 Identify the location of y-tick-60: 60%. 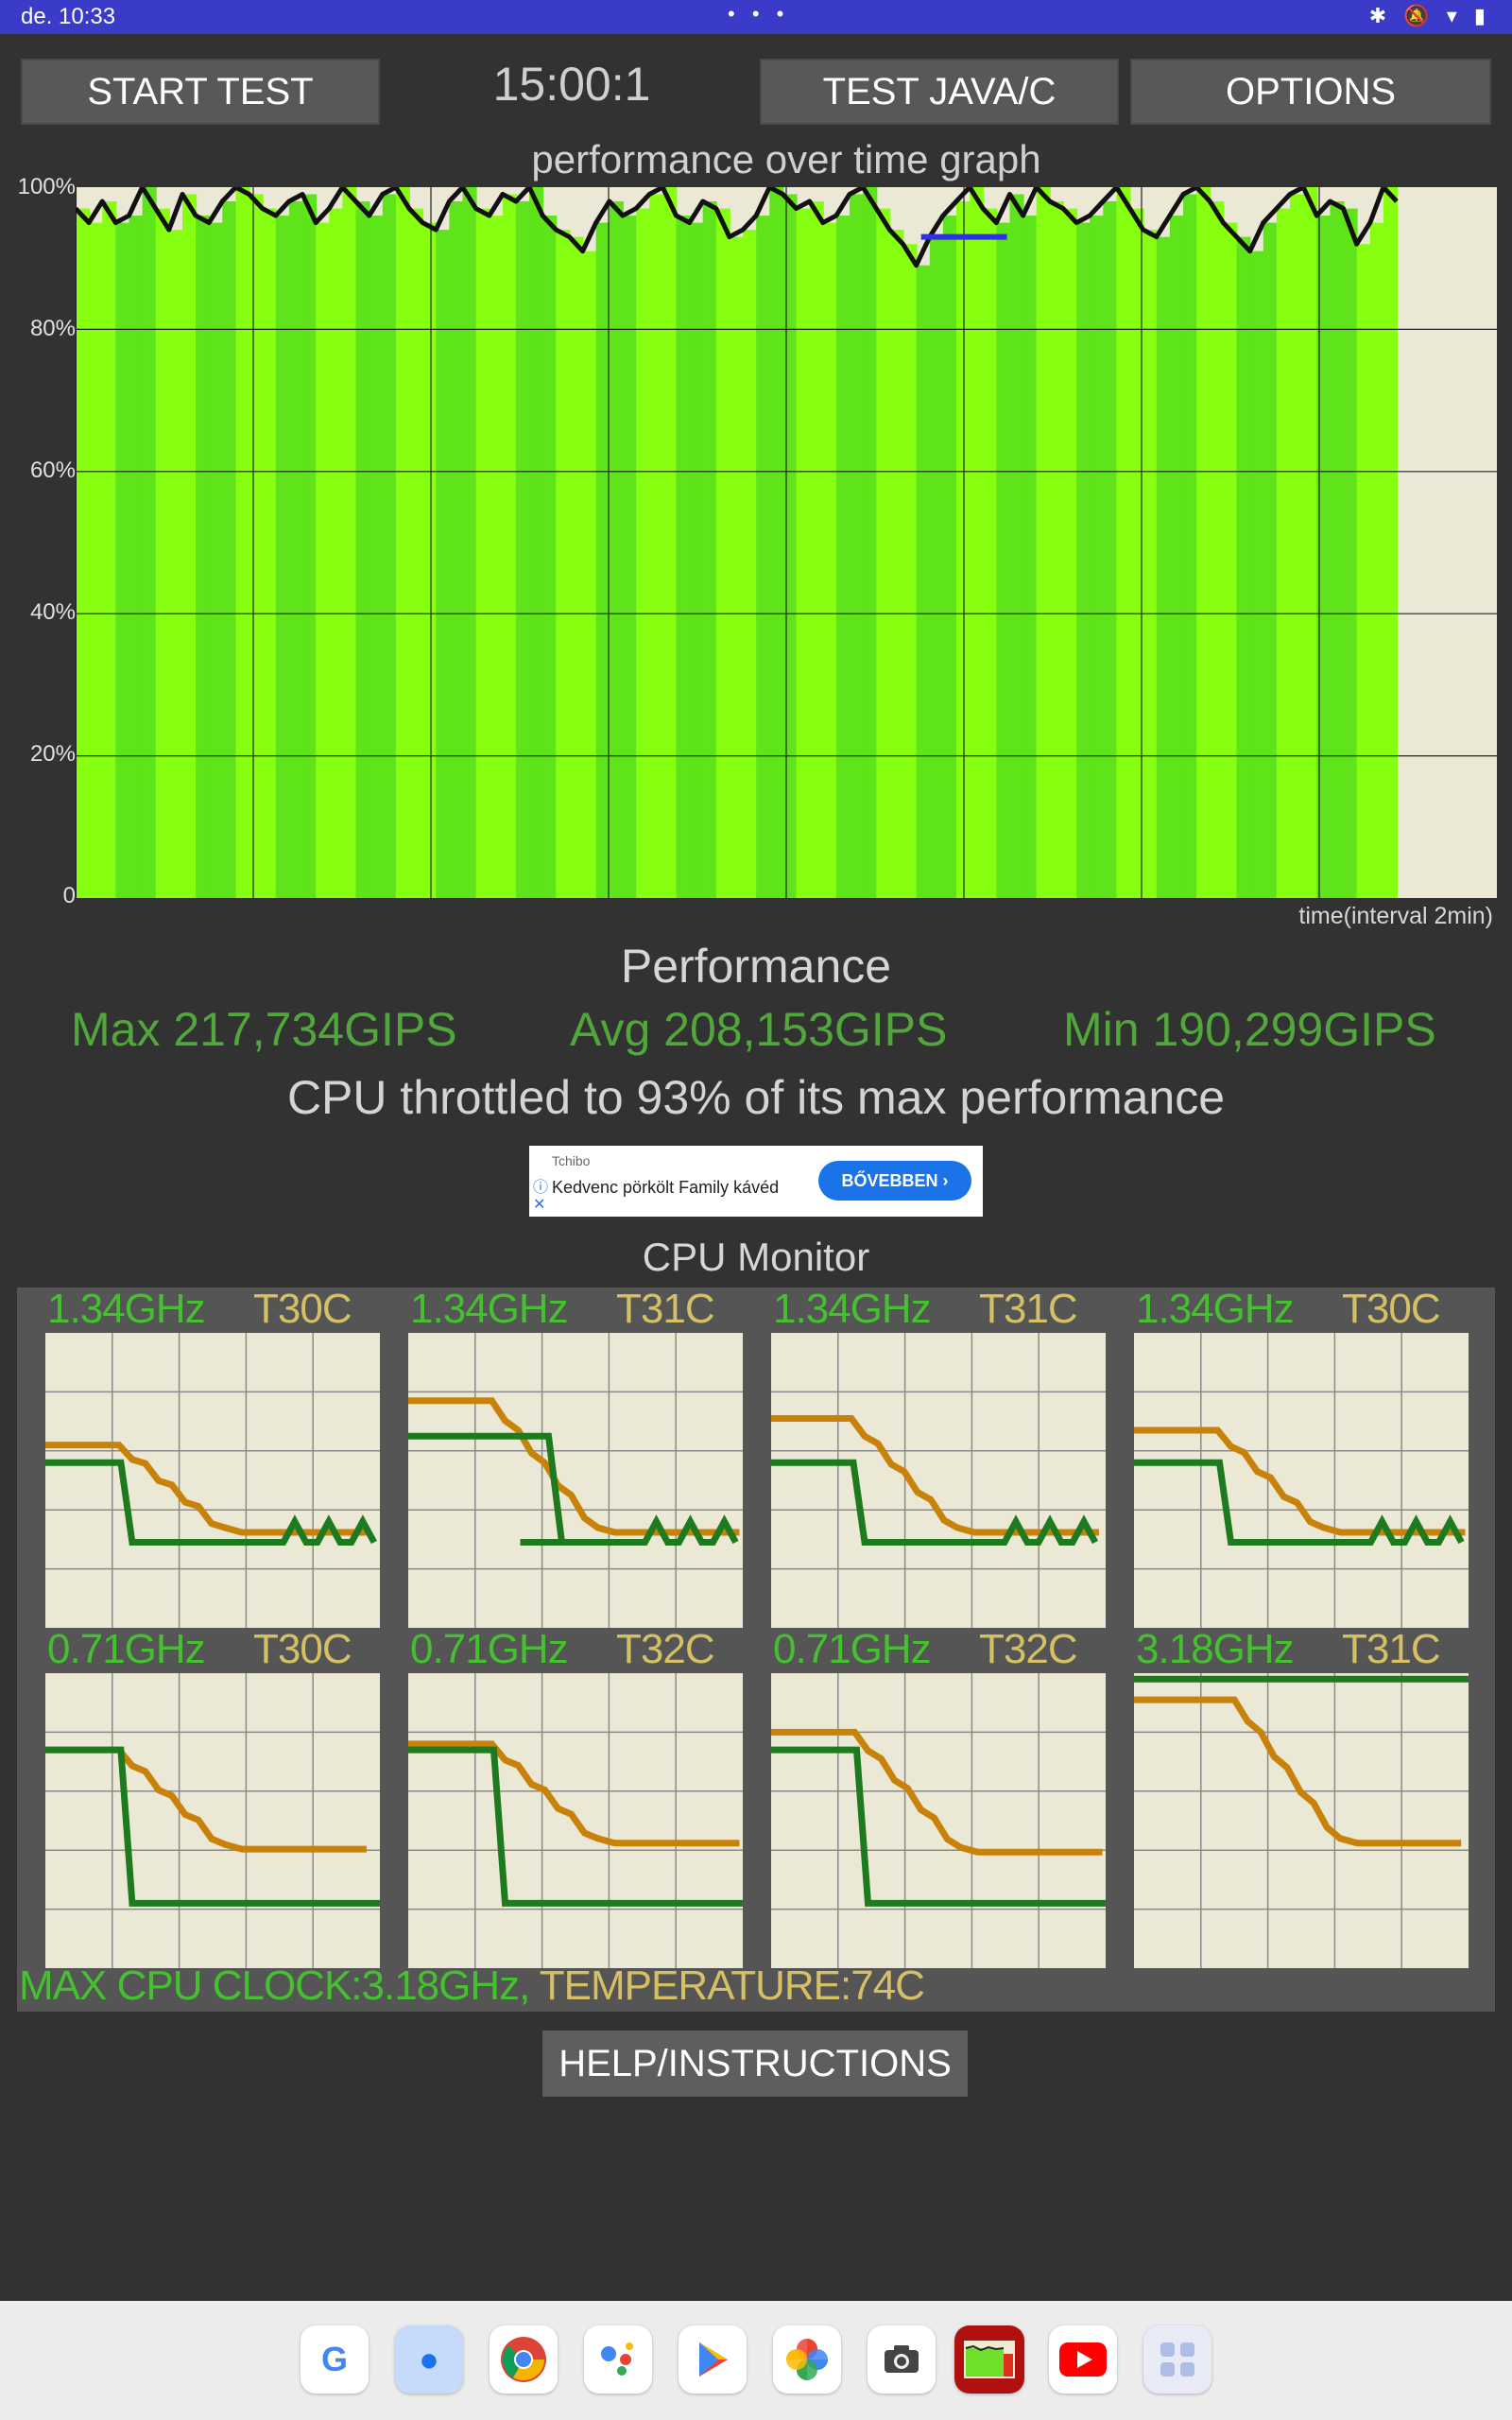
(52, 471).